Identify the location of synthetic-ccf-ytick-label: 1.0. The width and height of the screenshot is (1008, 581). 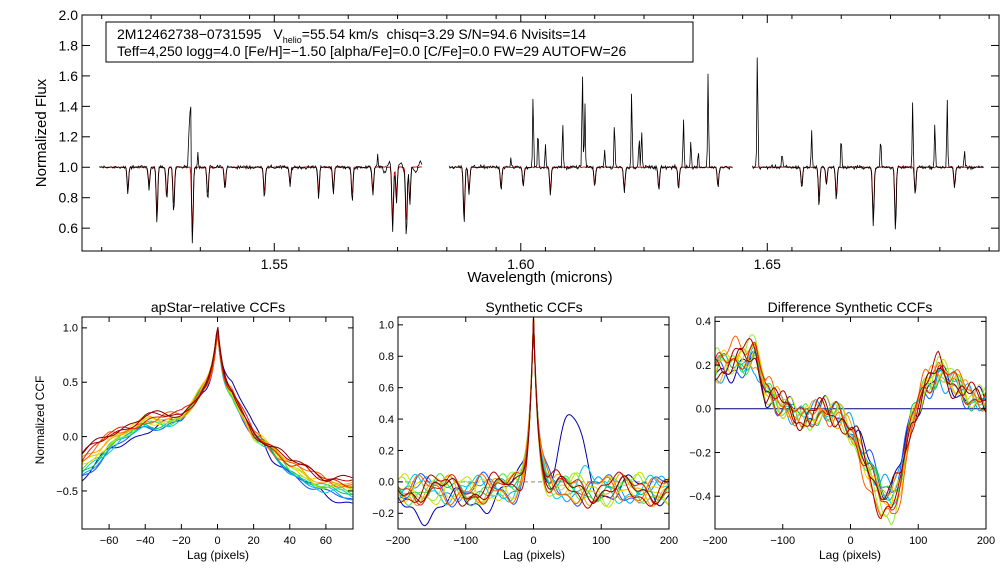
(386, 326).